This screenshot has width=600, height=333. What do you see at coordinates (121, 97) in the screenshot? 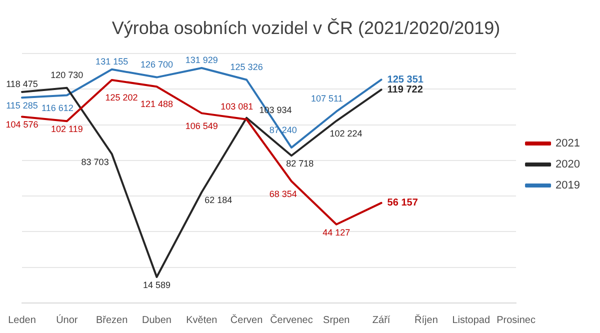
I see `data-label: 125 202` at bounding box center [121, 97].